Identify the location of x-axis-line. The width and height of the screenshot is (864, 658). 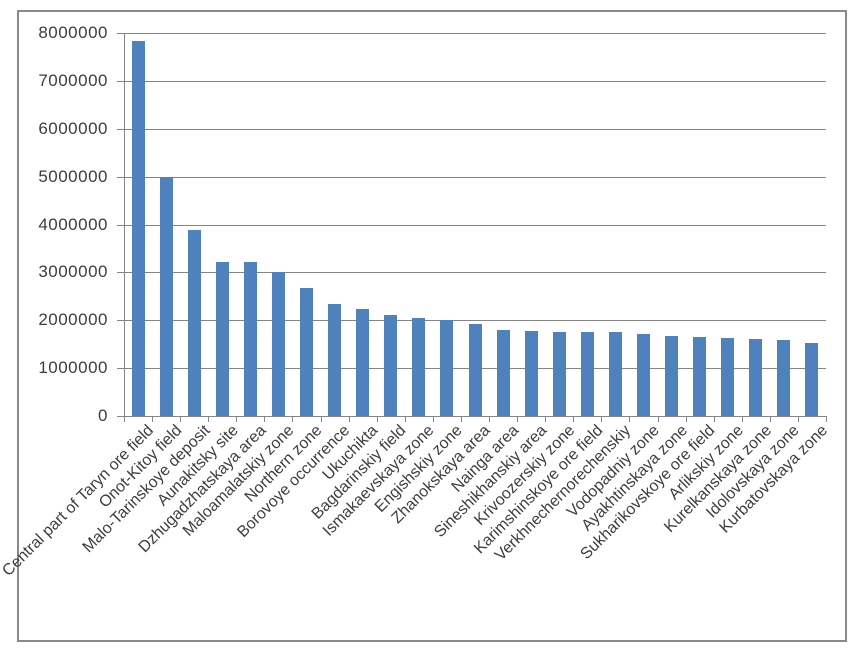
(475, 416).